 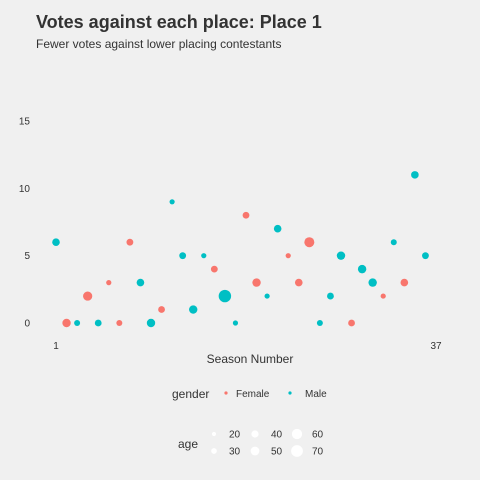 What do you see at coordinates (316, 394) in the screenshot?
I see `legend-label-male: Male` at bounding box center [316, 394].